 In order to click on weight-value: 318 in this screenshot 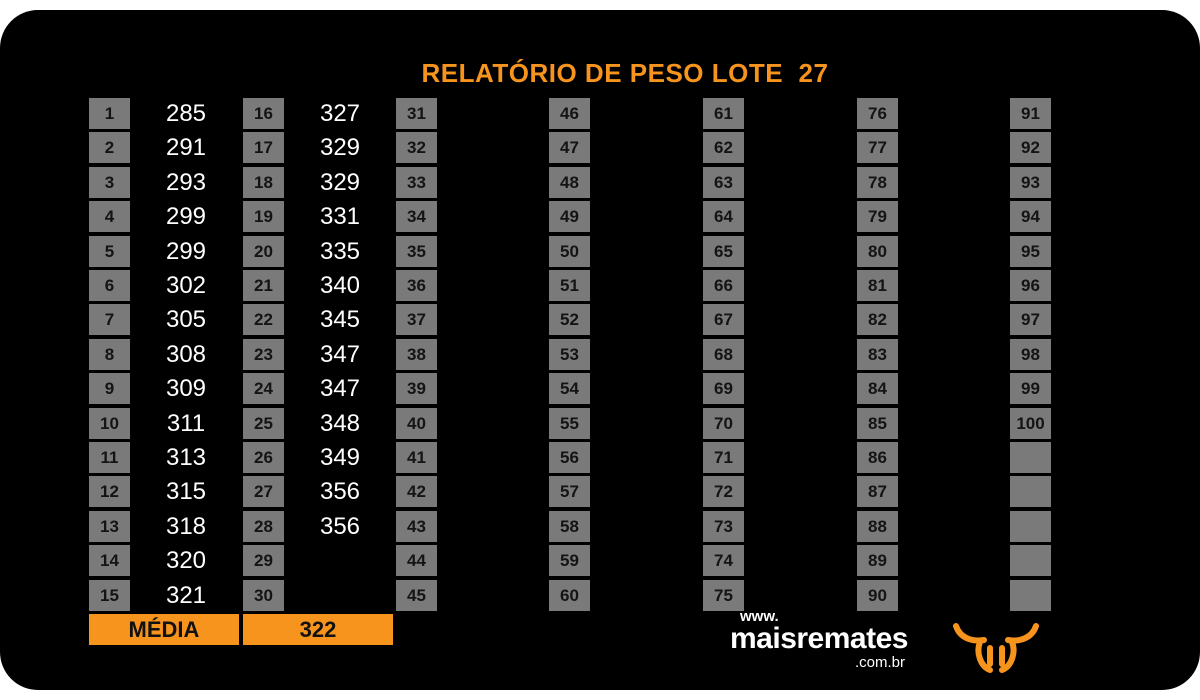, I will do `click(186, 526)`.